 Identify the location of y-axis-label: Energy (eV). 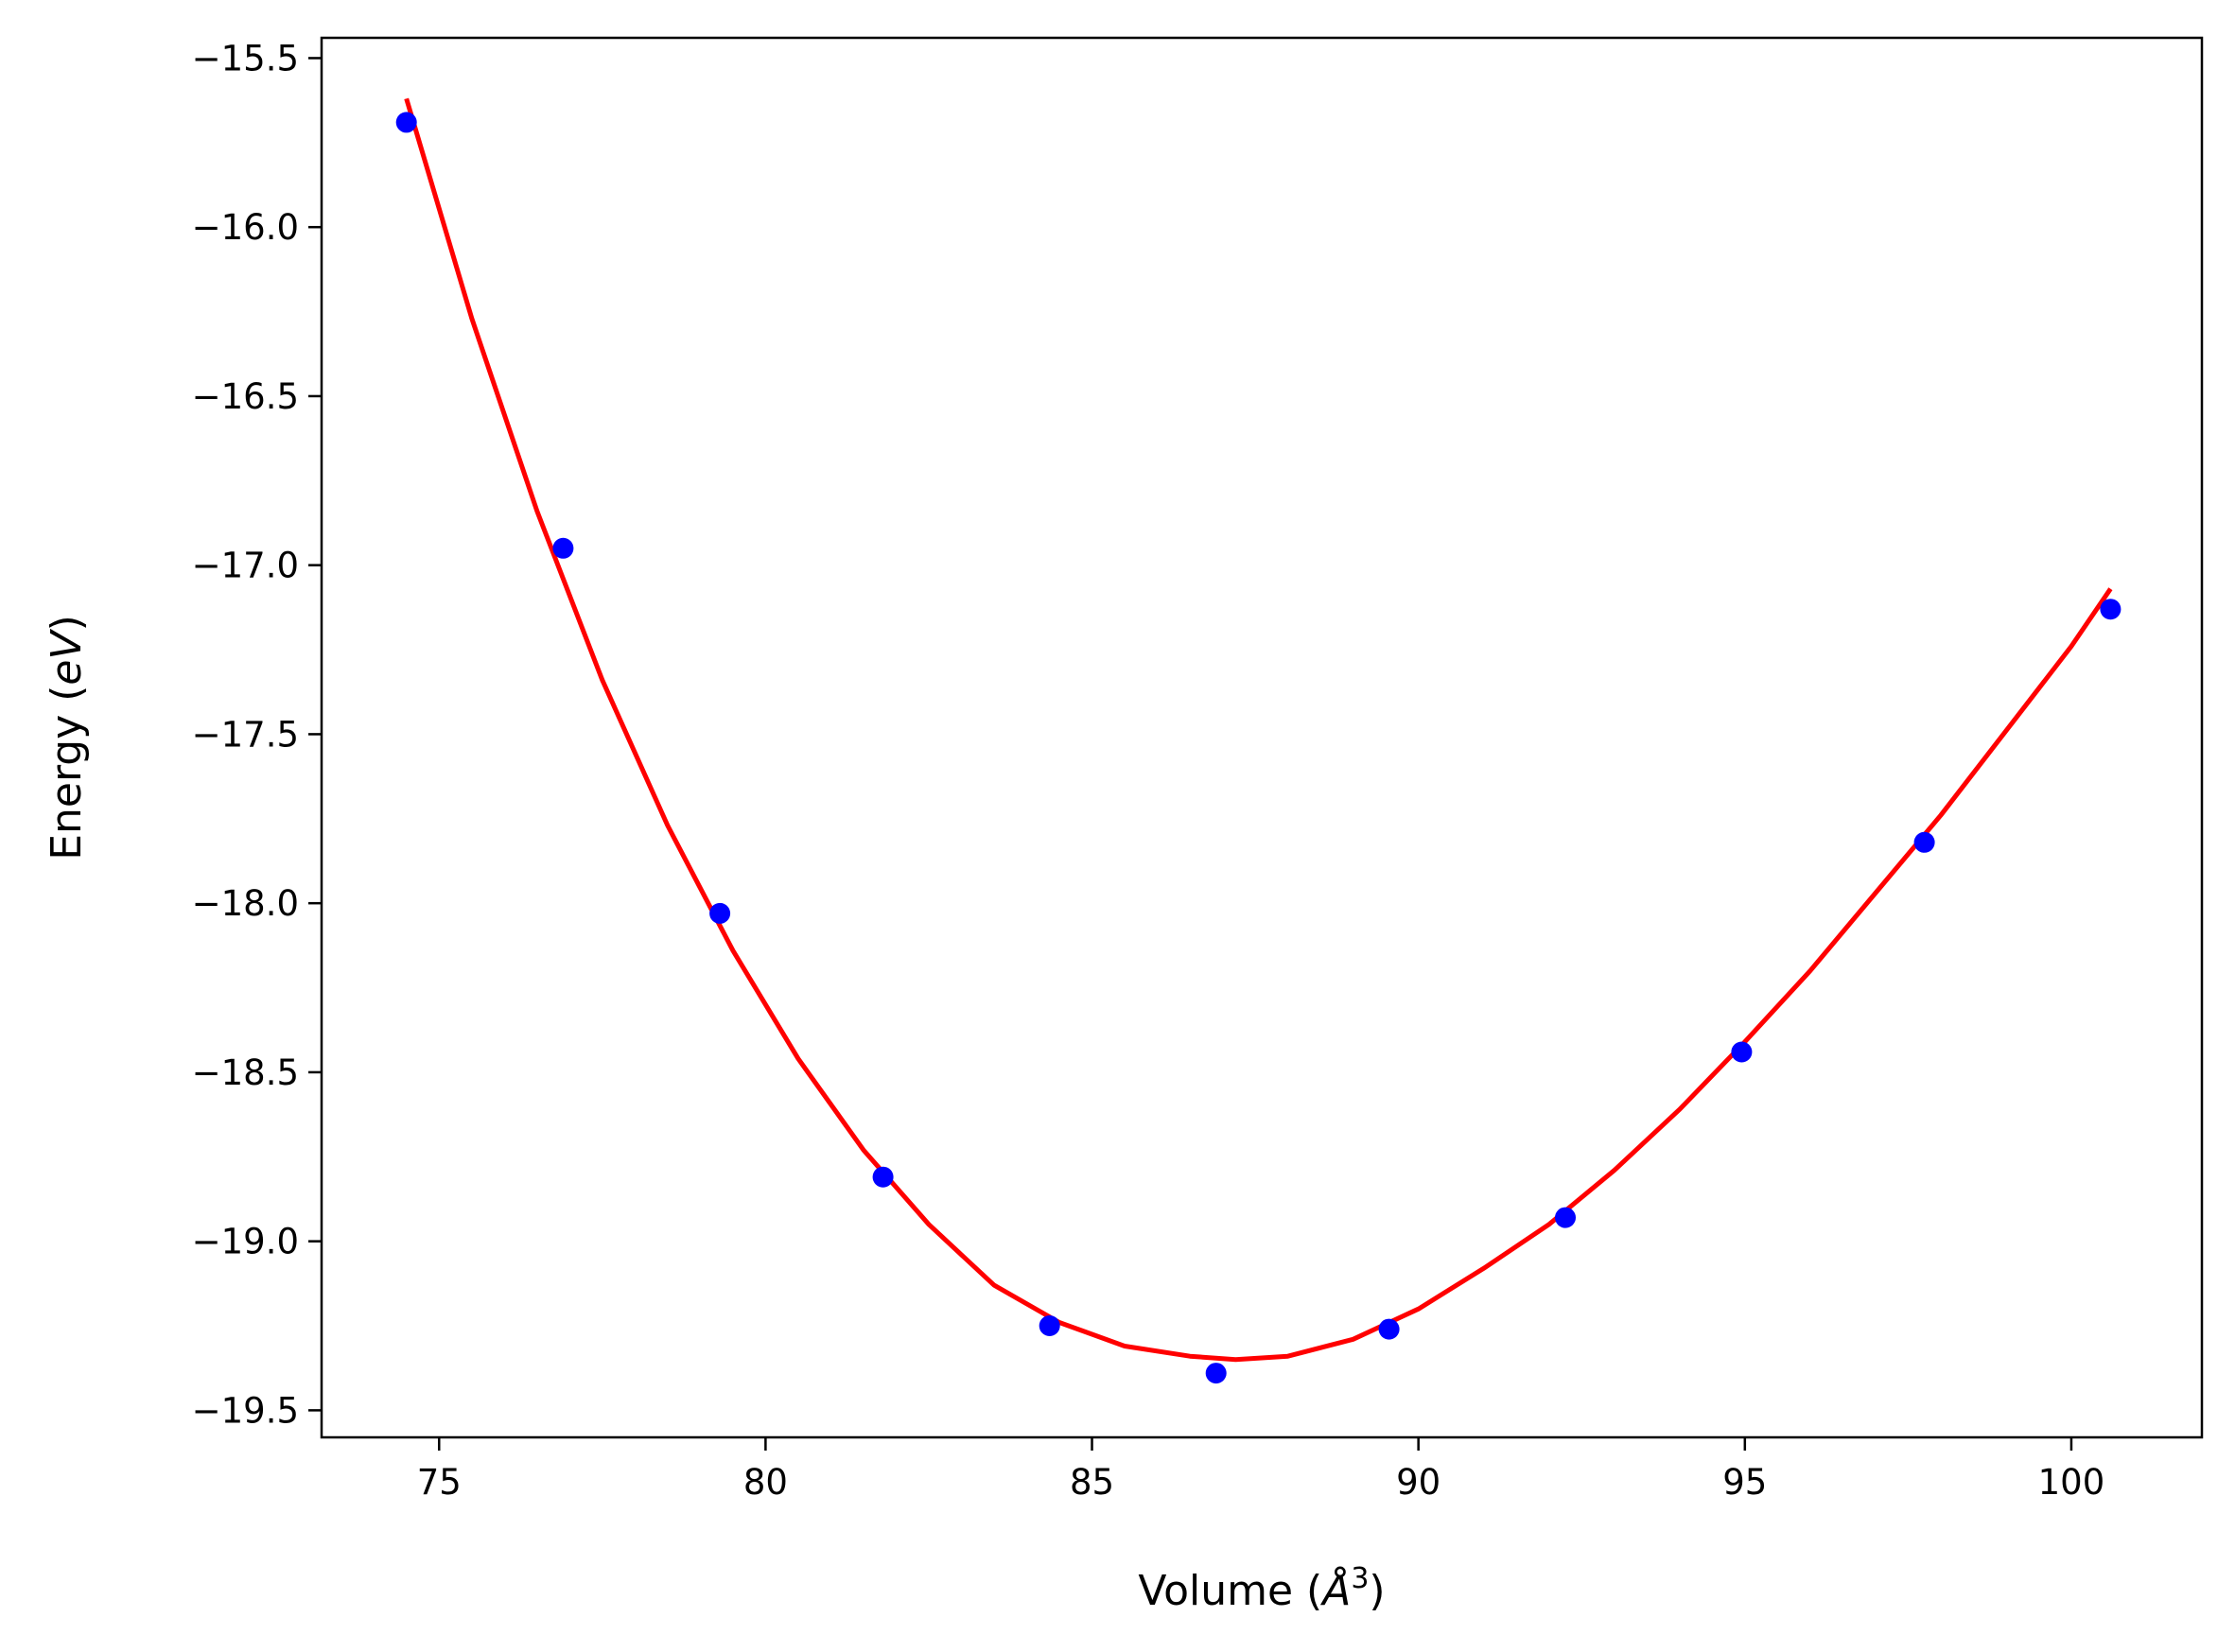
(67, 738).